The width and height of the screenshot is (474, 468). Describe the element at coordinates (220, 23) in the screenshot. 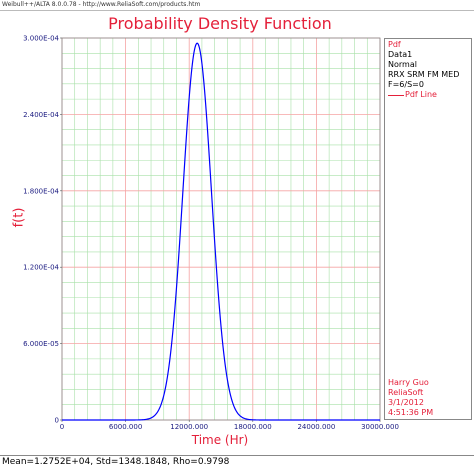

I see `chart-title: Probability Density Function` at that location.